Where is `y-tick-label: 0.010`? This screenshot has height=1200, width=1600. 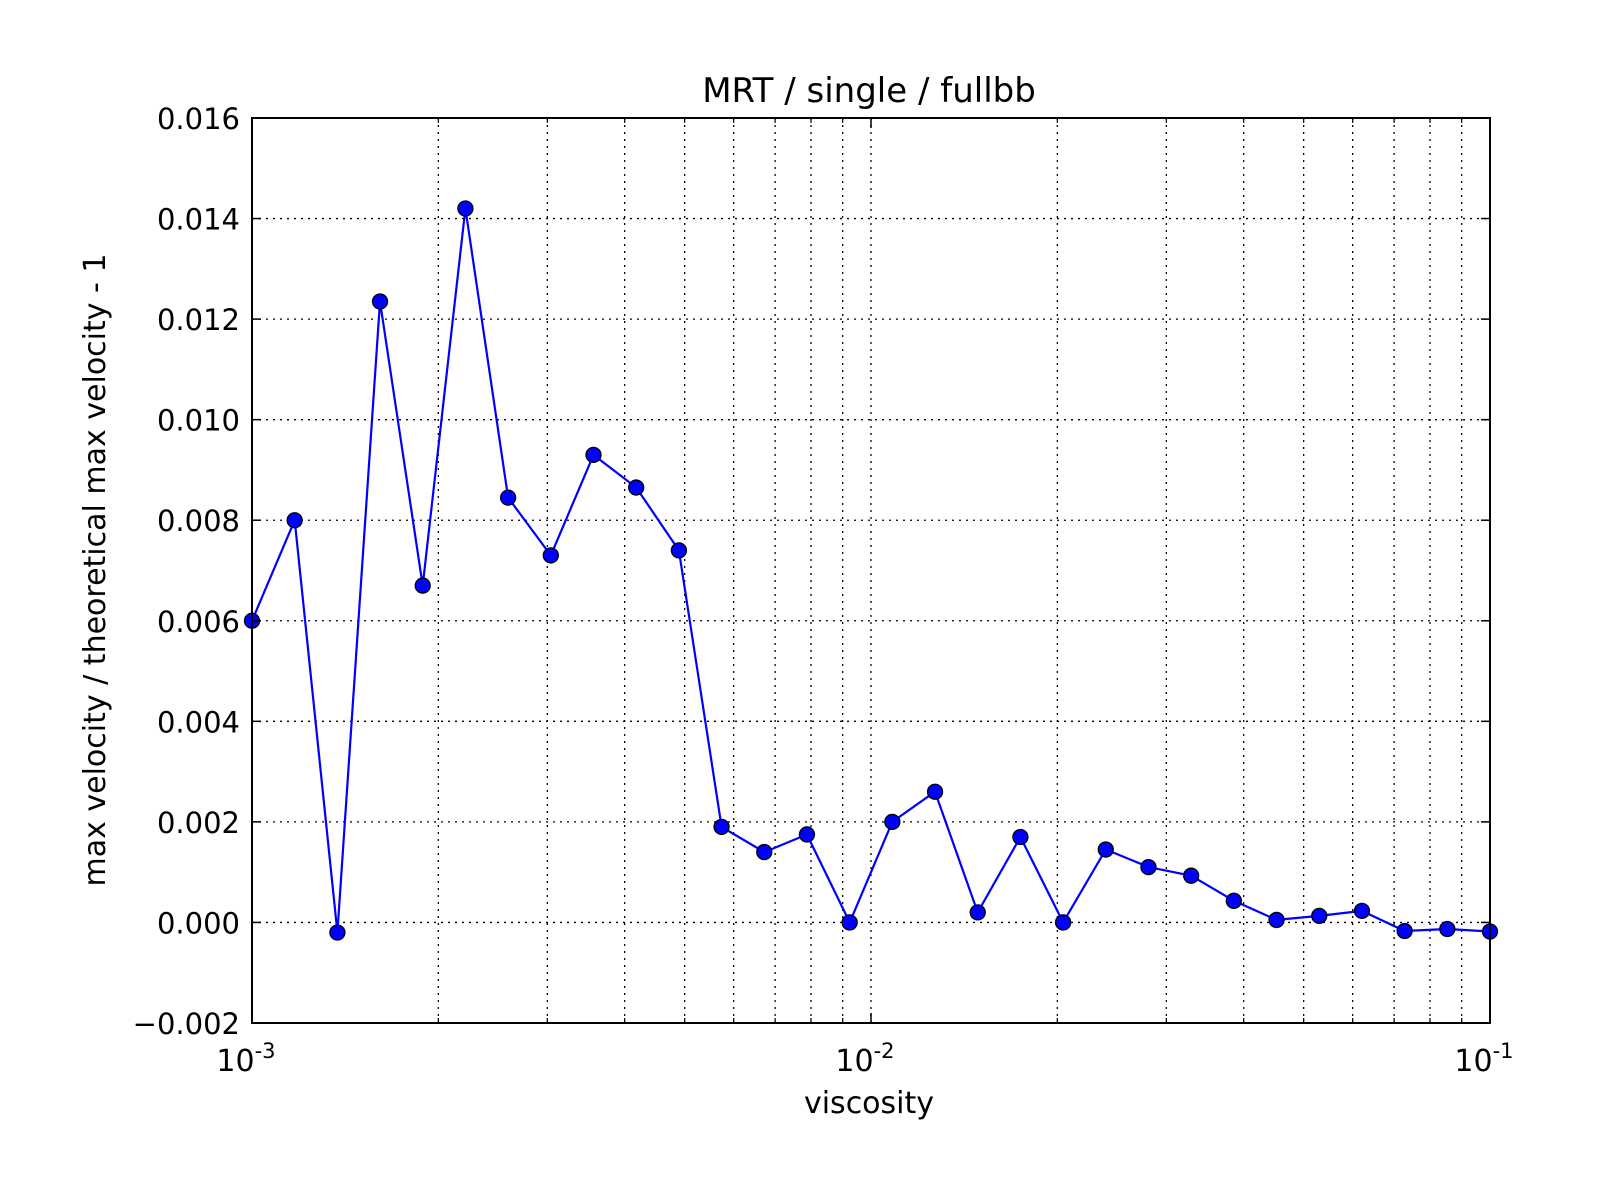 y-tick-label: 0.010 is located at coordinates (198, 421).